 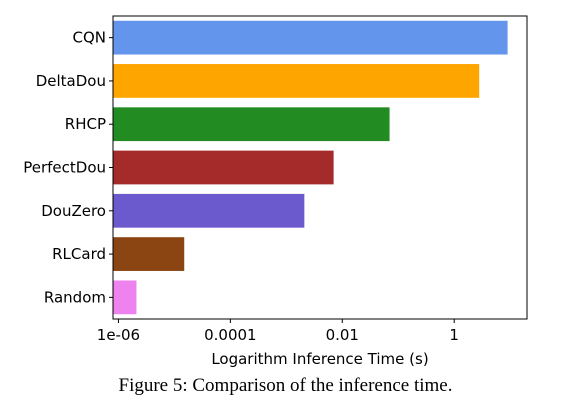 What do you see at coordinates (64, 168) in the screenshot?
I see `y-tick-label-perfectdou: PerfectDou` at bounding box center [64, 168].